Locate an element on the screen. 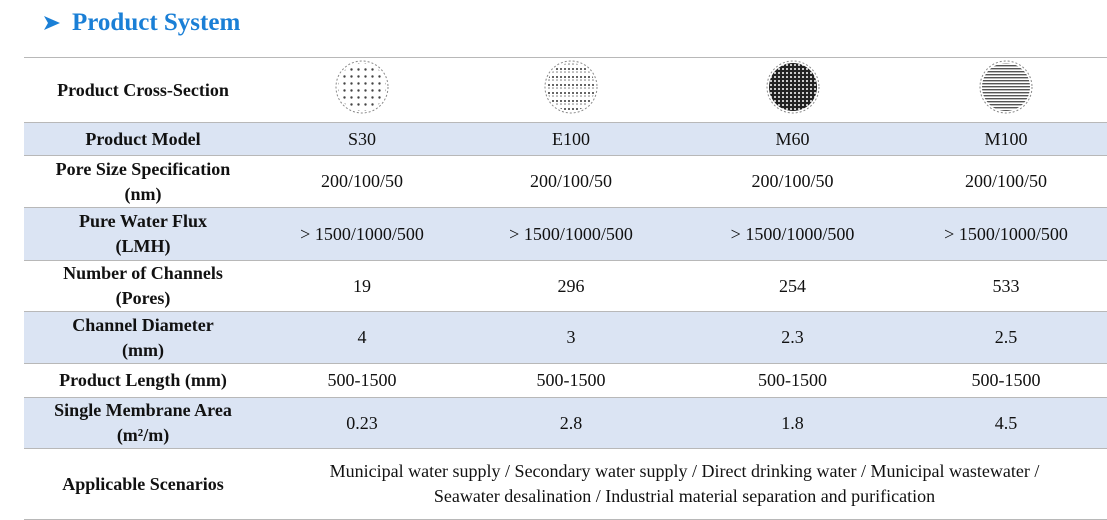 Image resolution: width=1107 pixels, height=520 pixels. value-cell: M100 is located at coordinates (1006, 139).